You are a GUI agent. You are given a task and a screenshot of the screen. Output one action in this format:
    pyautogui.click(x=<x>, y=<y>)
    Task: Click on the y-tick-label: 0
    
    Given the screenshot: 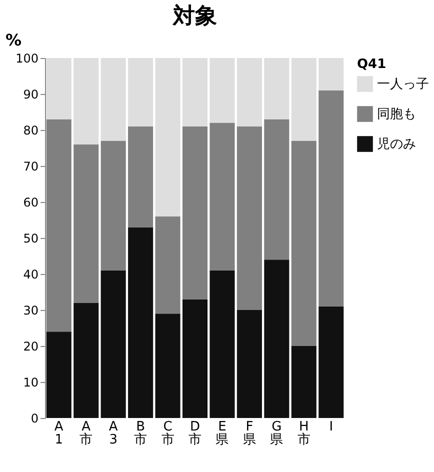 What is the action you would take?
    pyautogui.click(x=34, y=419)
    